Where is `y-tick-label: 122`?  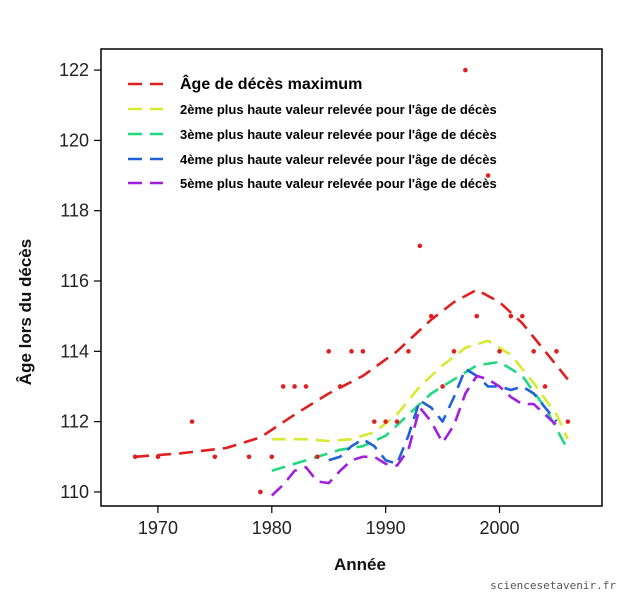 y-tick-label: 122 is located at coordinates (74, 70).